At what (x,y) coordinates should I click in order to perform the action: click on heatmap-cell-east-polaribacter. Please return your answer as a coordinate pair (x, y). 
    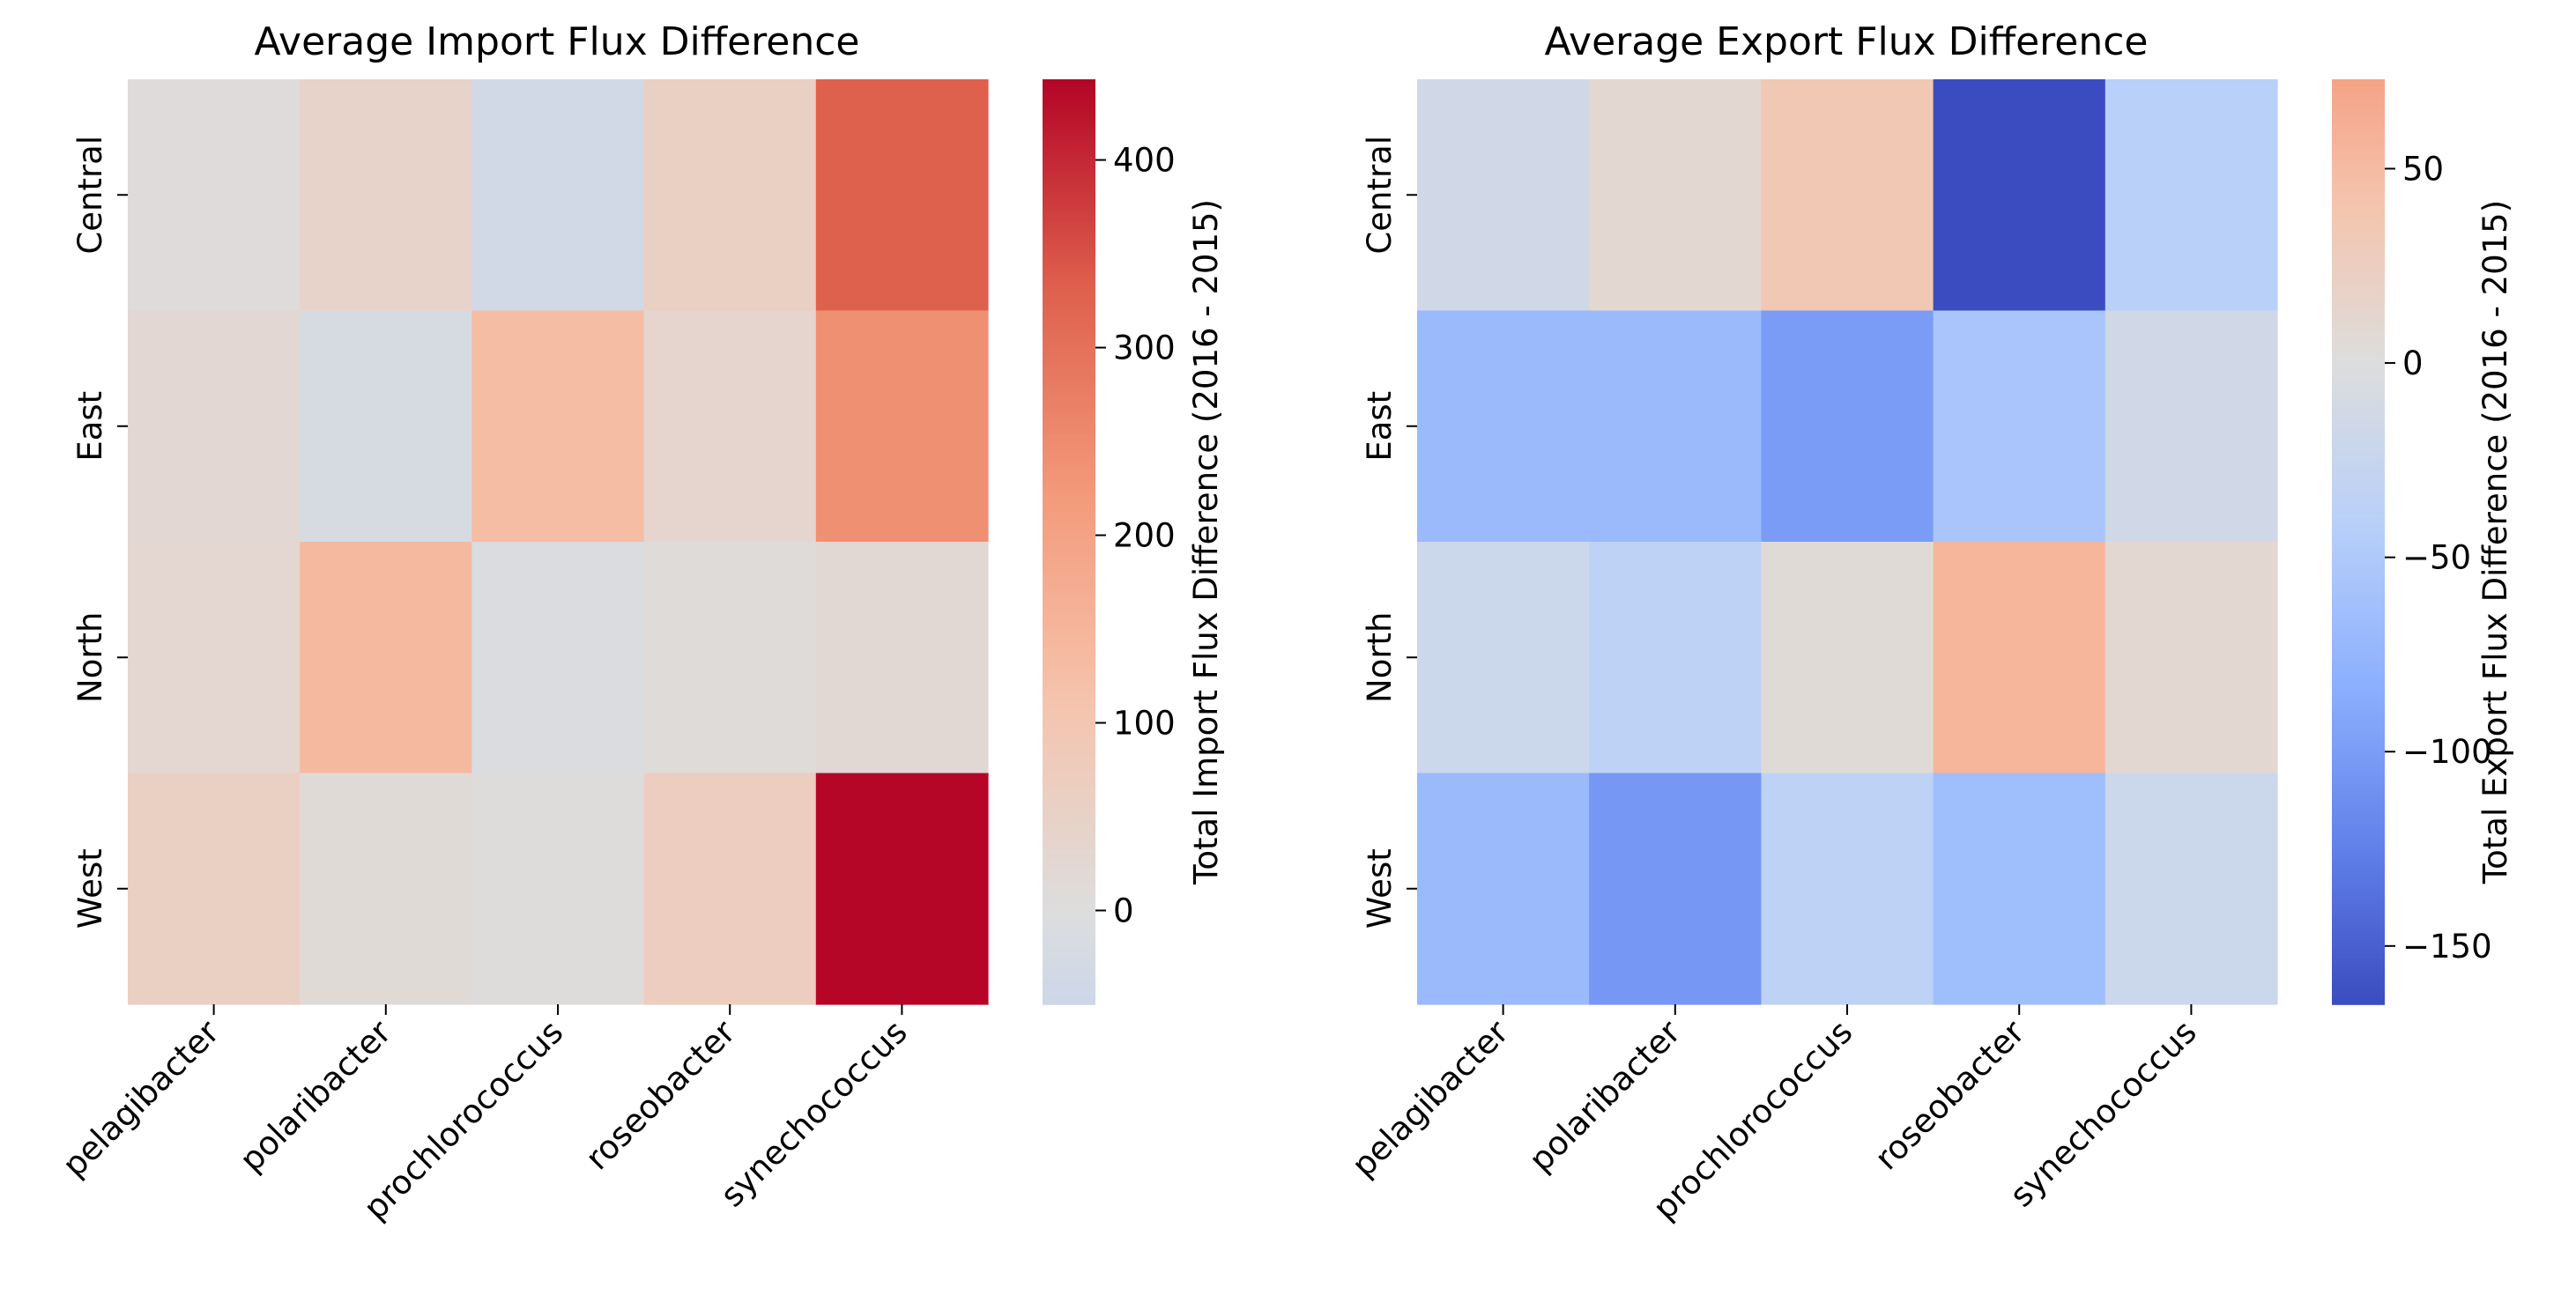
    Looking at the image, I should click on (1675, 426).